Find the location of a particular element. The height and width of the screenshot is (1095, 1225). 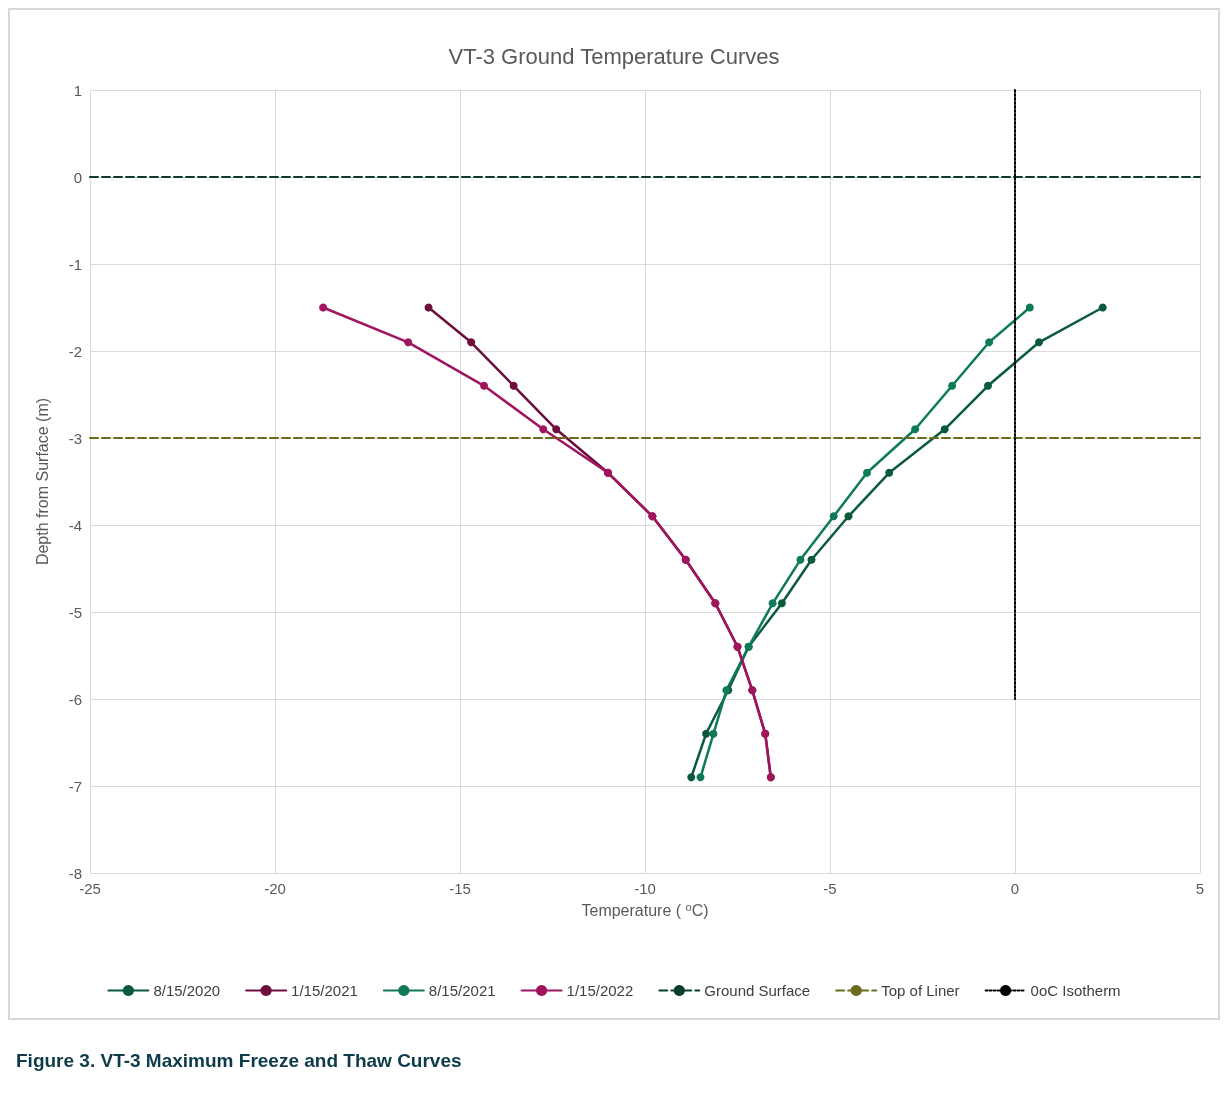

legend-label: Ground Surface is located at coordinates (757, 990).